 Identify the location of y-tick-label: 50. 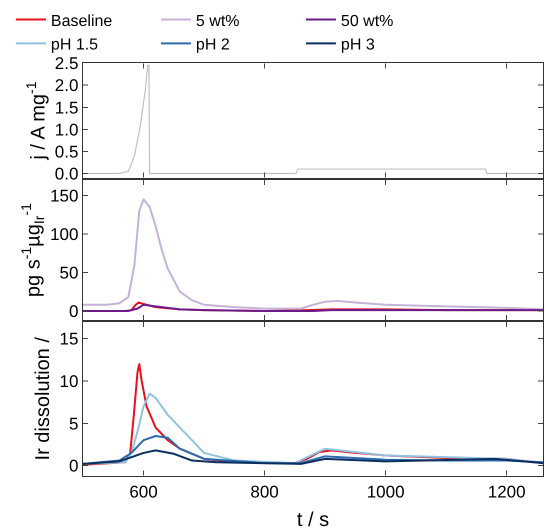
(69, 272).